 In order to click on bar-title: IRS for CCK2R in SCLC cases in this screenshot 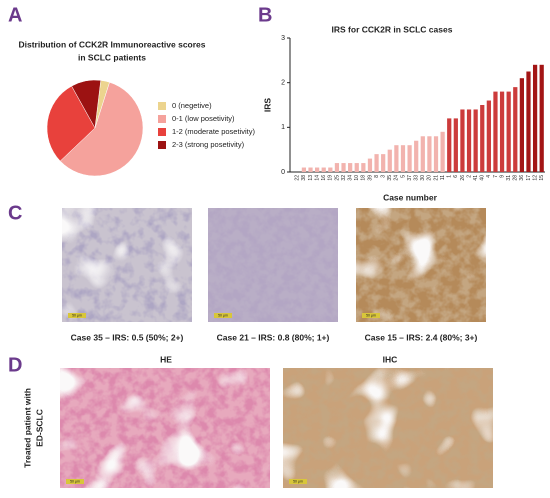, I will do `click(392, 29)`.